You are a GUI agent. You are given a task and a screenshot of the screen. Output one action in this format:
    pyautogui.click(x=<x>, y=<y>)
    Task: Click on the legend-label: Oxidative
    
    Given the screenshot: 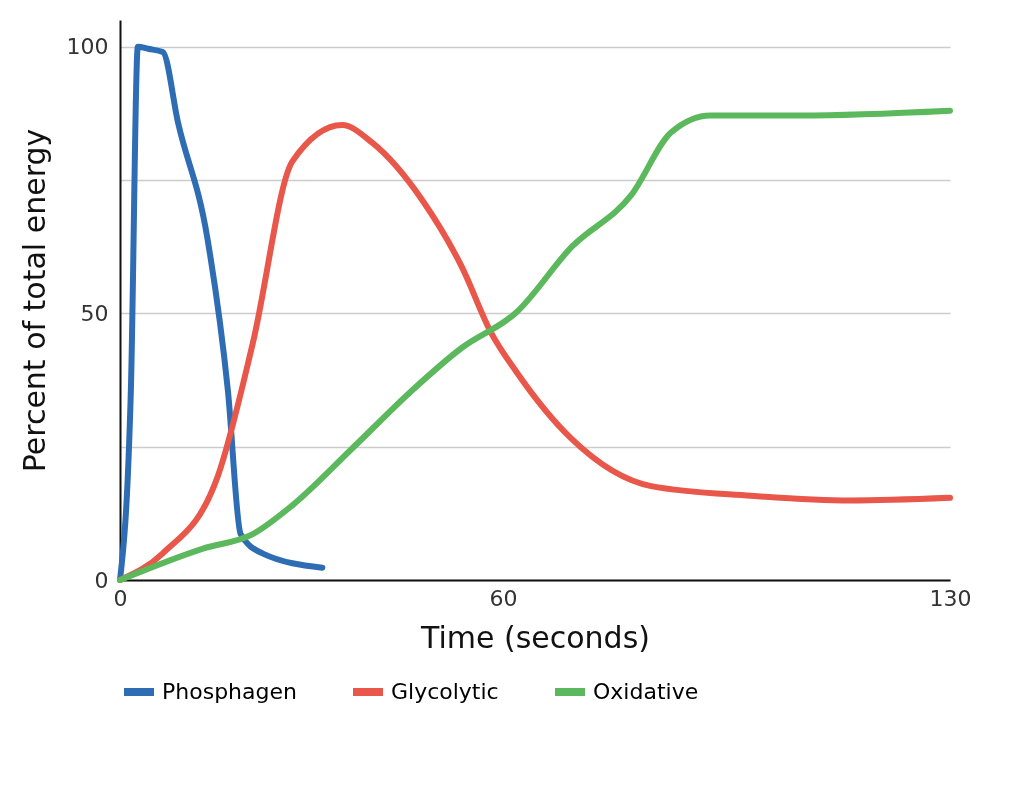 What is the action you would take?
    pyautogui.click(x=646, y=691)
    